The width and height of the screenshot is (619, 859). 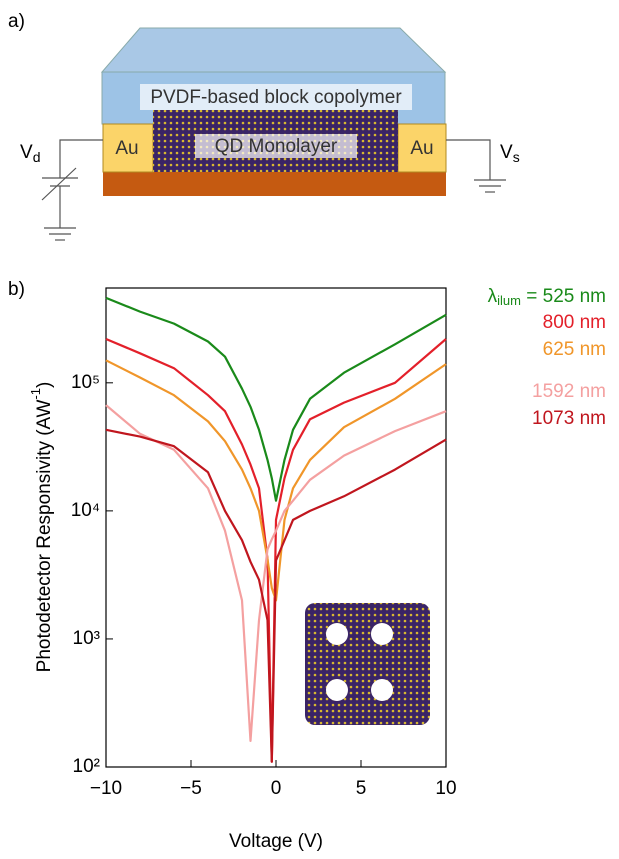 I want to click on legend-name: 1592 nm, so click(x=569, y=391).